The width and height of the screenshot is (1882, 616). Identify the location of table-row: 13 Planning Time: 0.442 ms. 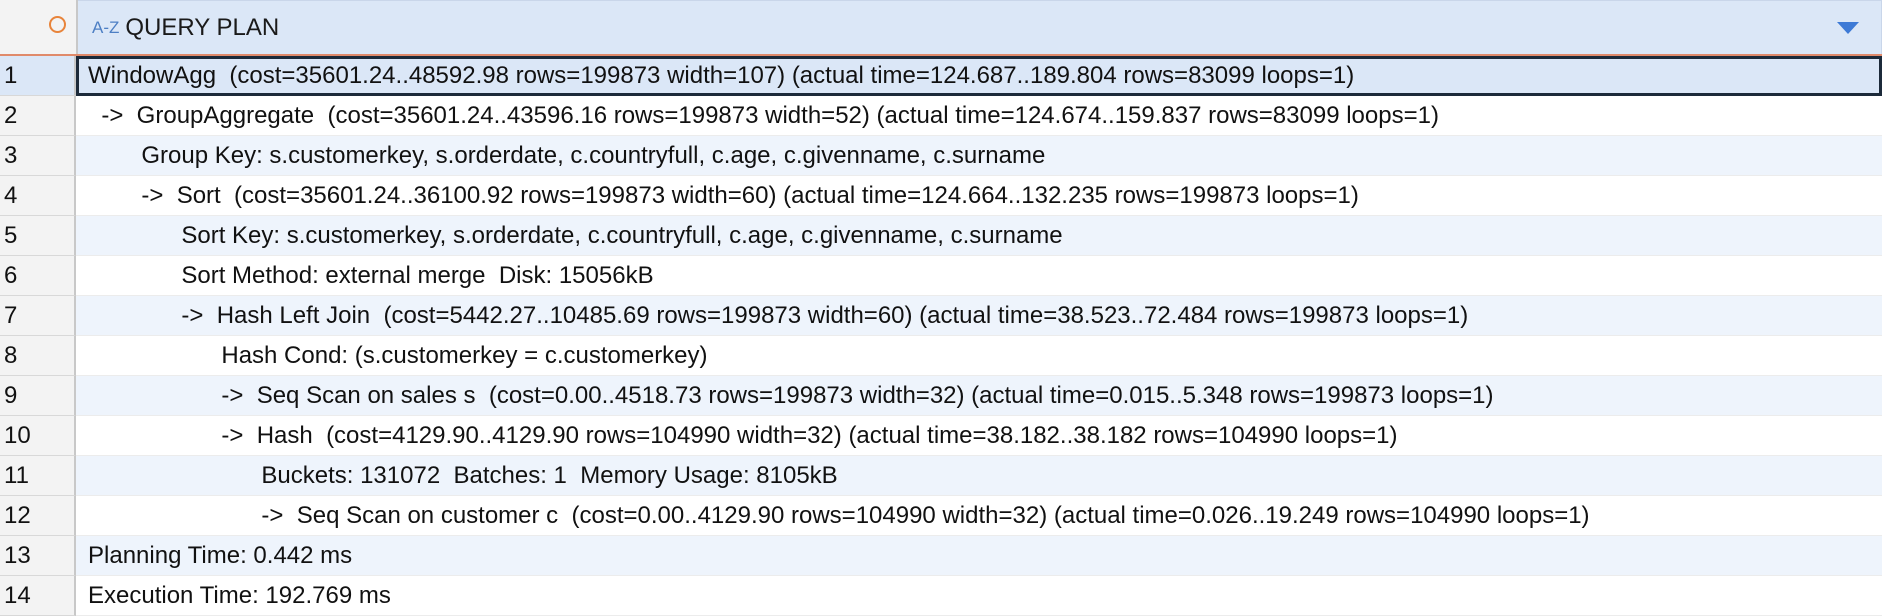
(941, 556).